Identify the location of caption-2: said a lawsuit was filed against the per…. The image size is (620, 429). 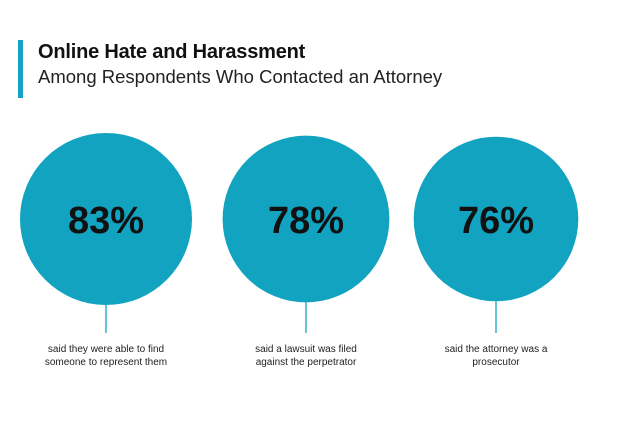
(306, 356).